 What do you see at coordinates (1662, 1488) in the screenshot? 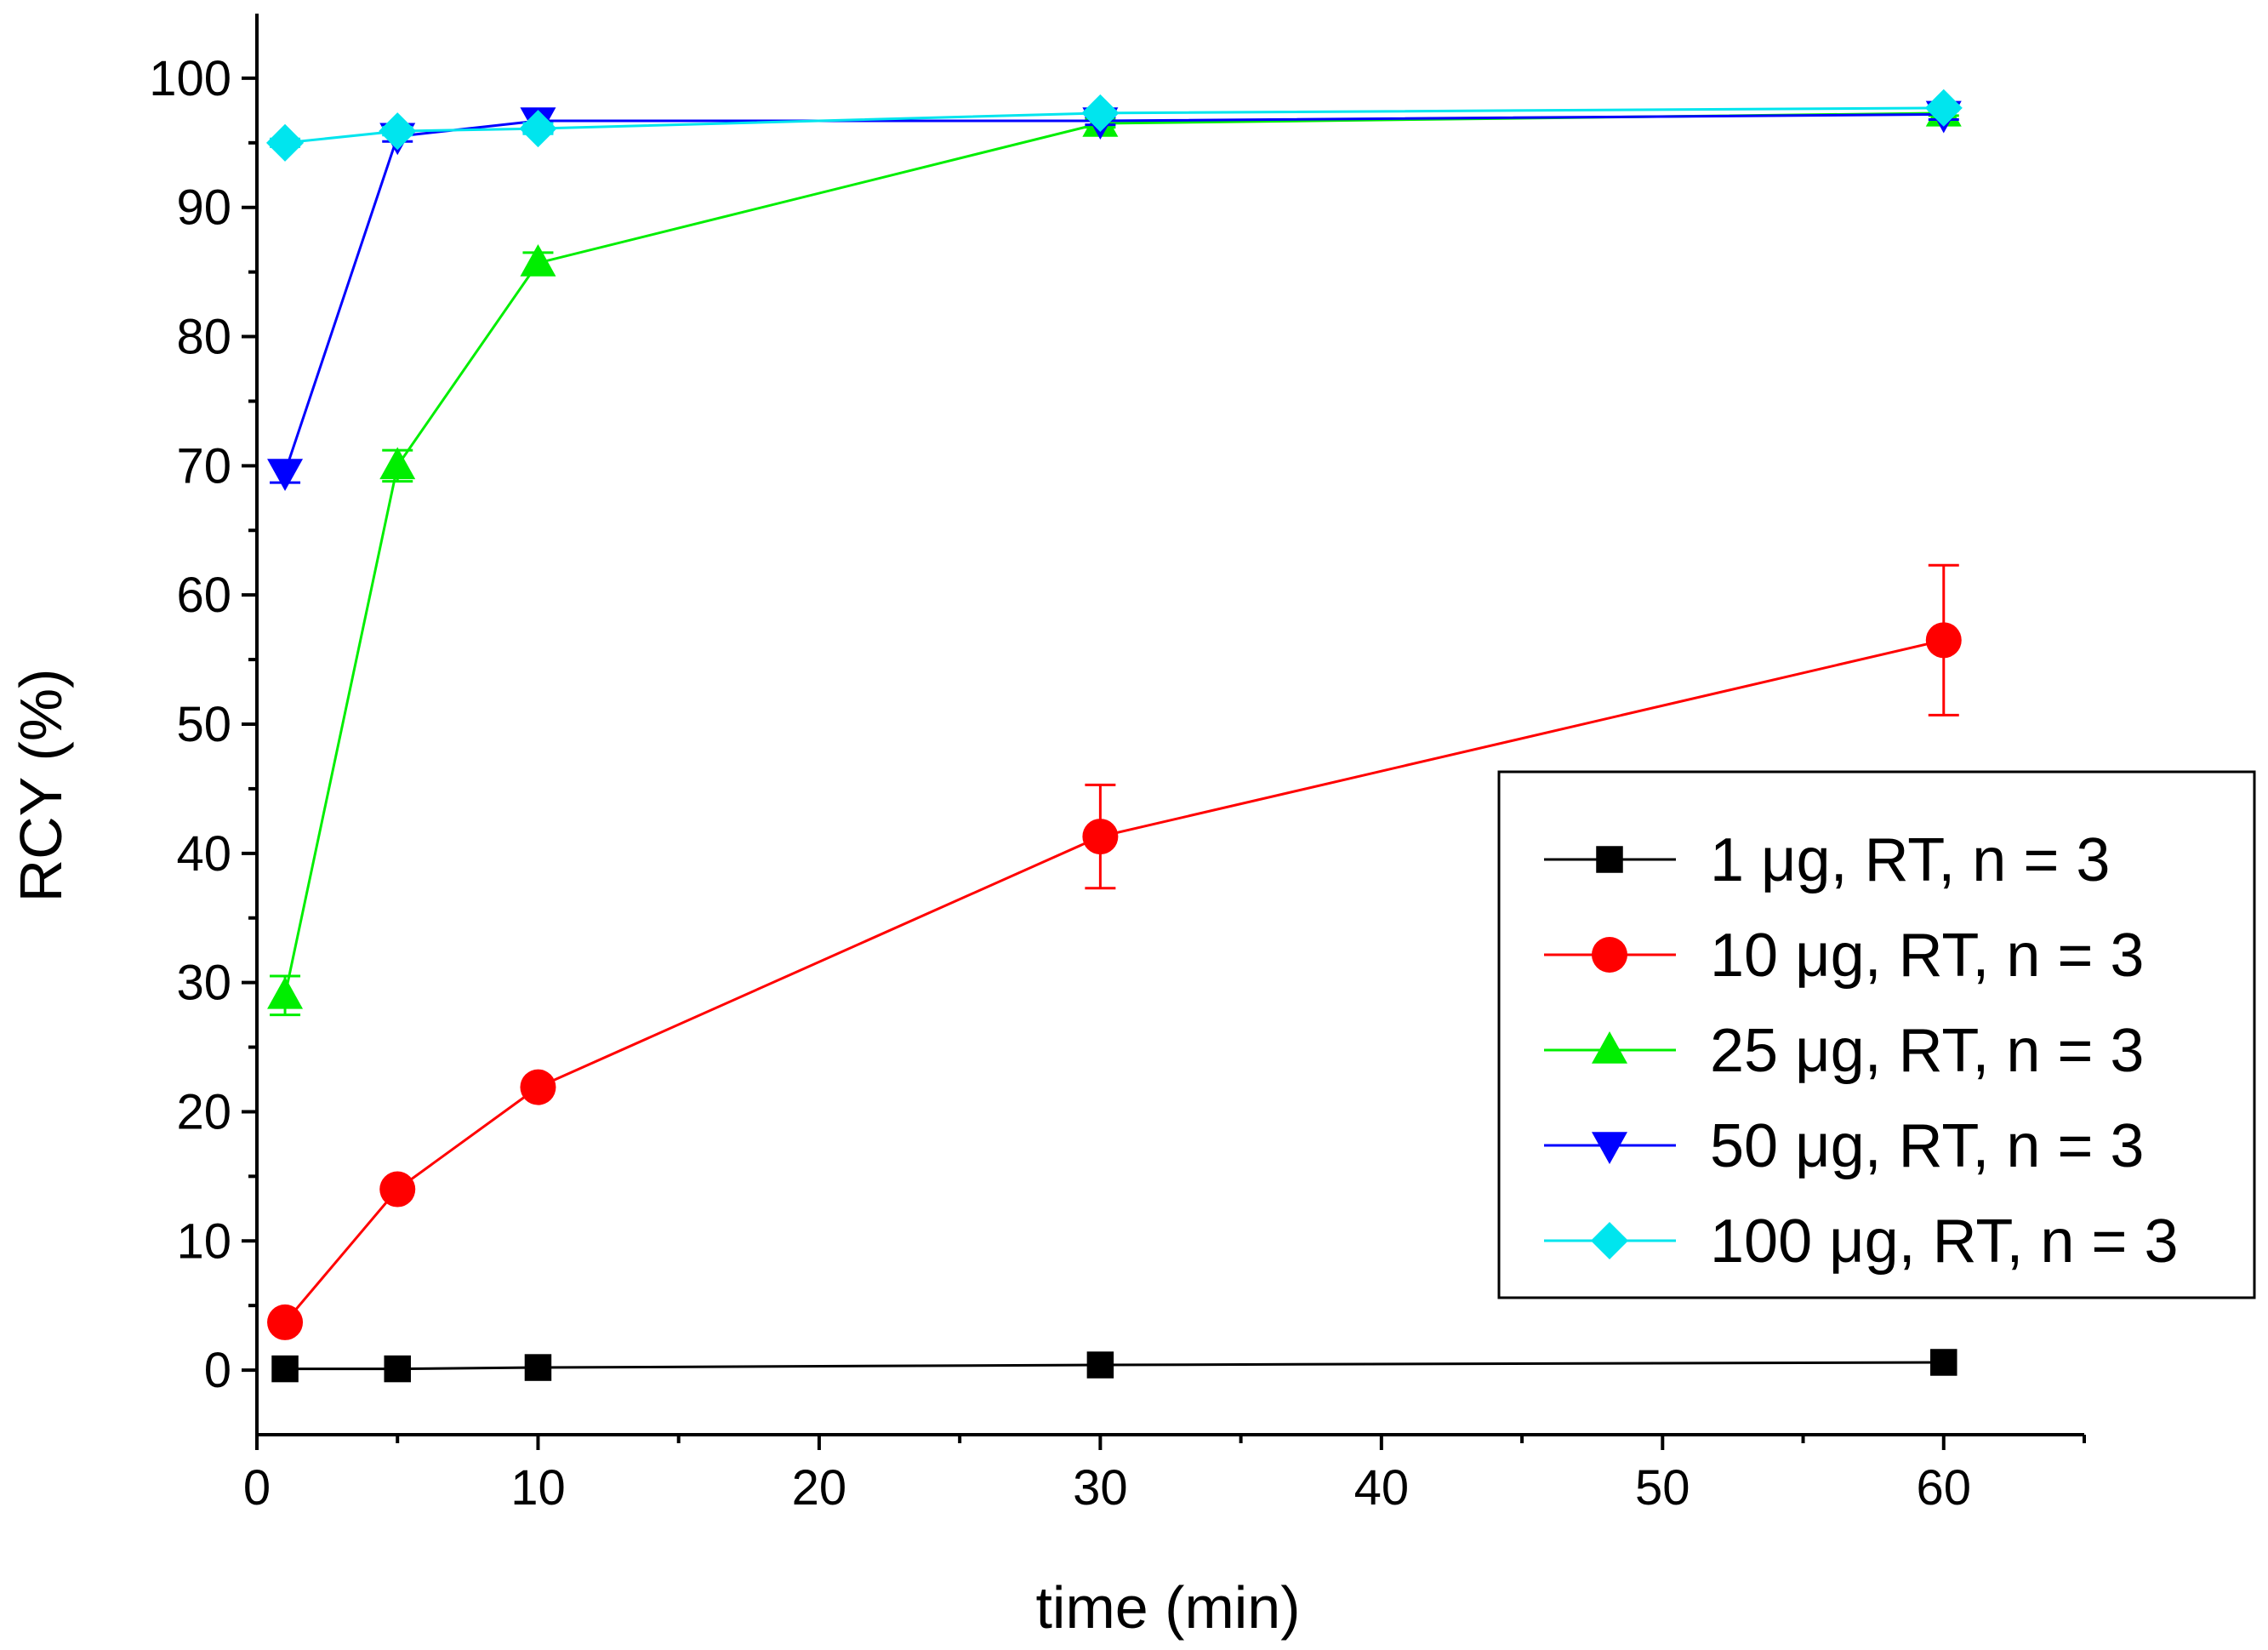
I see `x-tick-label: 50` at bounding box center [1662, 1488].